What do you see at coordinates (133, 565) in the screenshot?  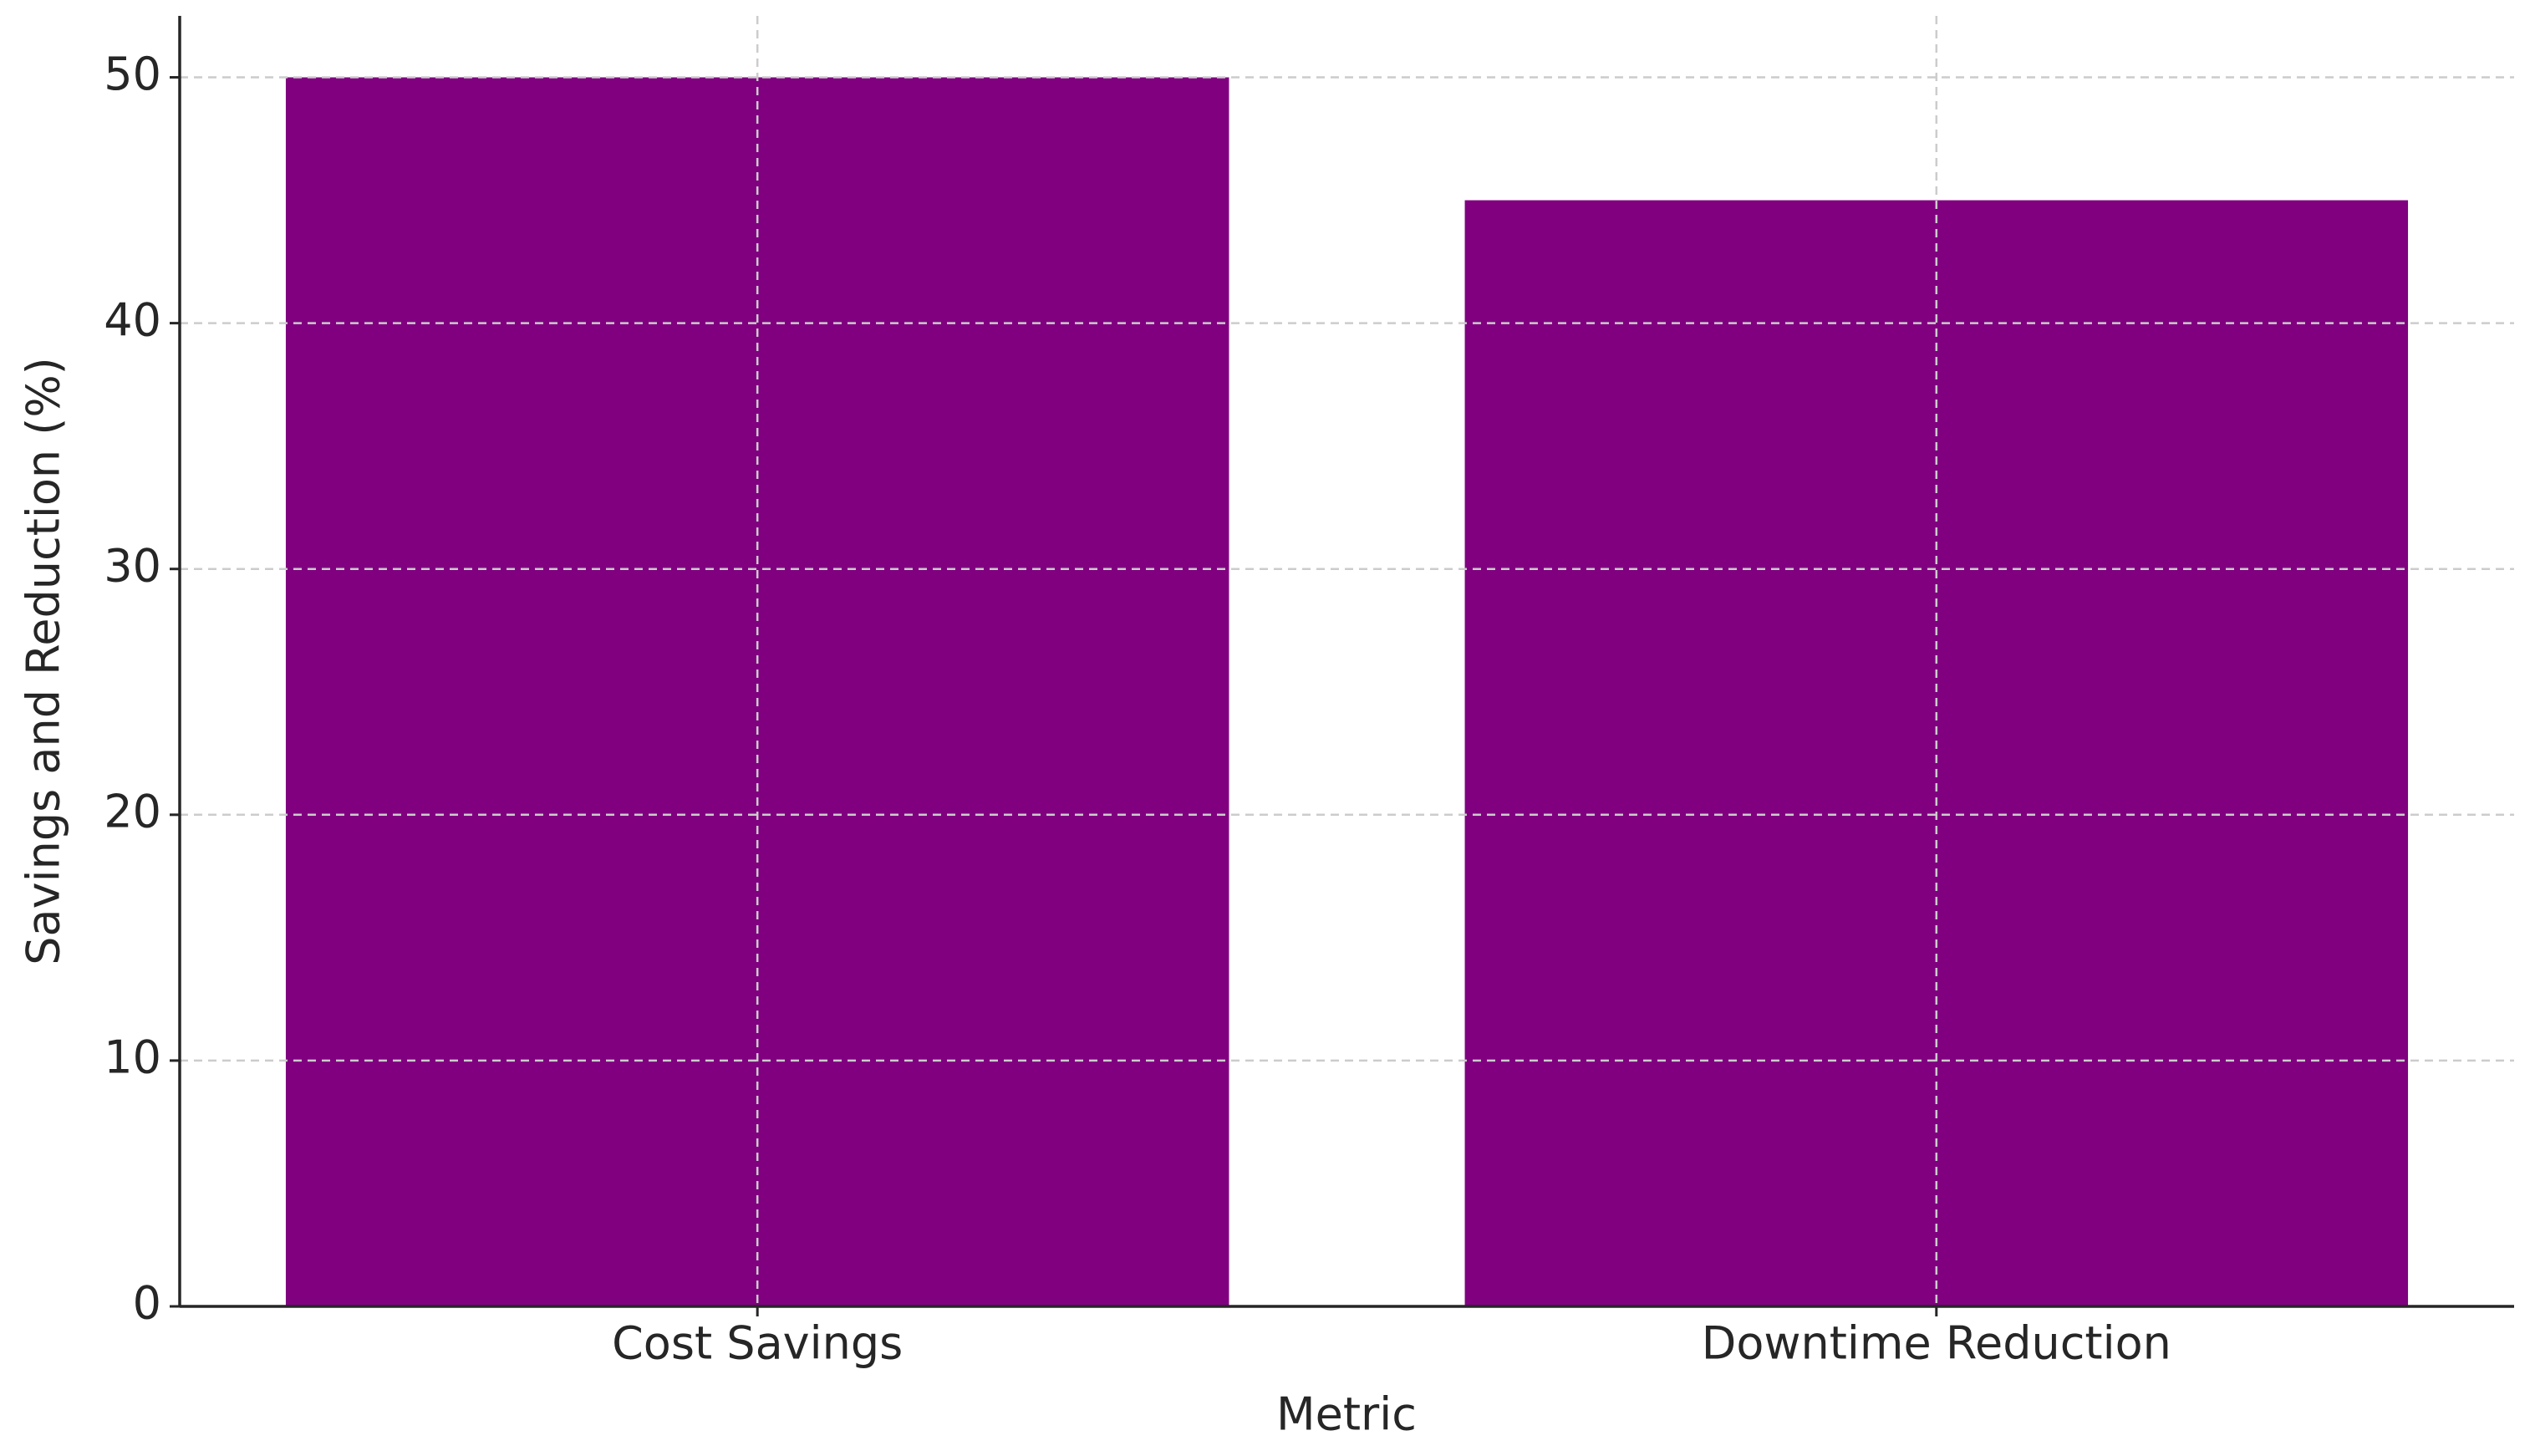 I see `y-tick-label: 30` at bounding box center [133, 565].